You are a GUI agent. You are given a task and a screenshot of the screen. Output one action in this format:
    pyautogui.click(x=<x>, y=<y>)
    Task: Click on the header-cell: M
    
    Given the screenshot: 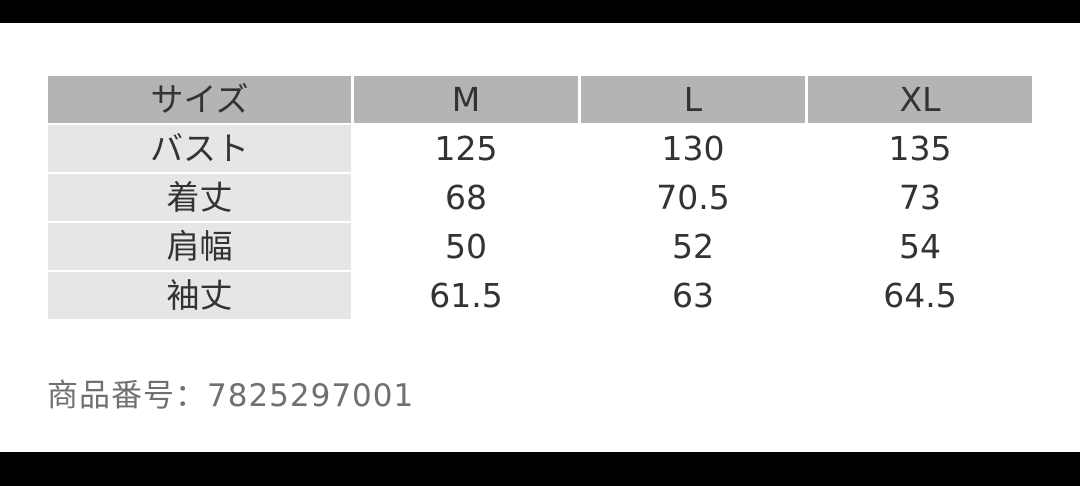 What is the action you would take?
    pyautogui.click(x=466, y=99)
    